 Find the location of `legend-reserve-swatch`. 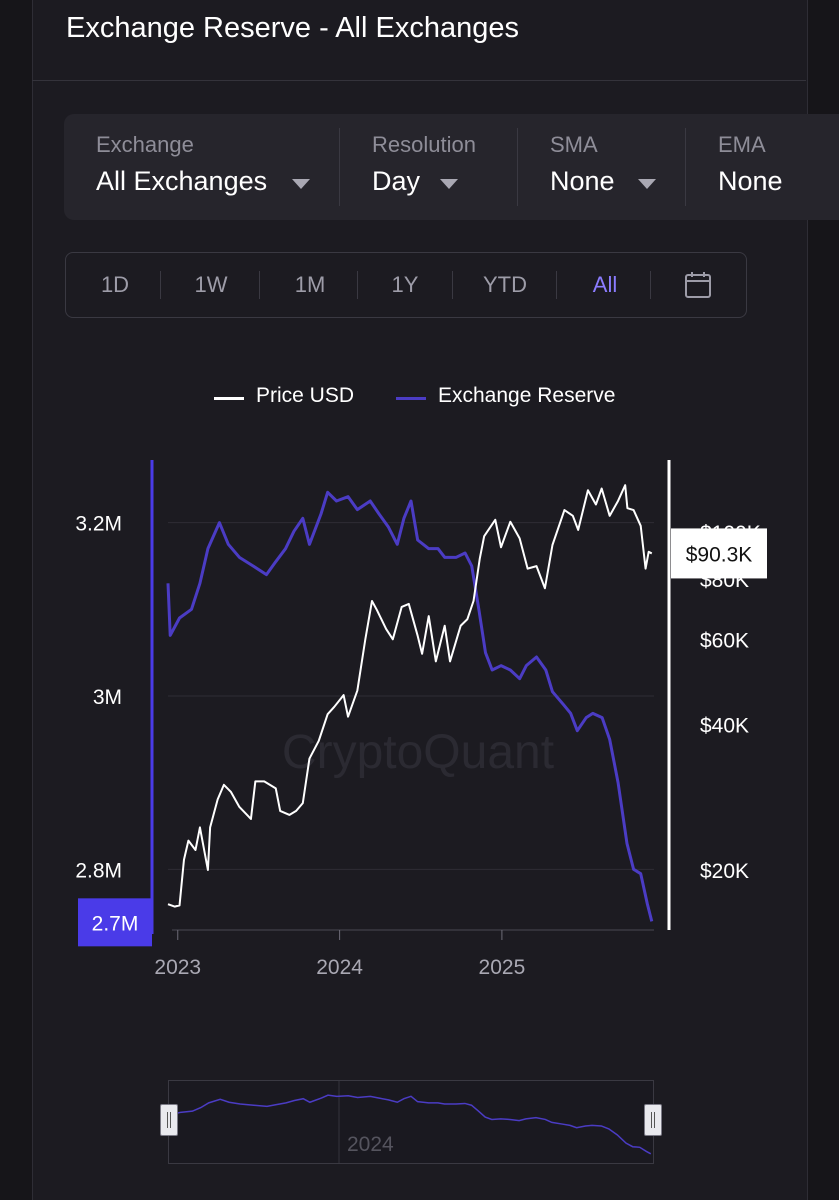

legend-reserve-swatch is located at coordinates (411, 398).